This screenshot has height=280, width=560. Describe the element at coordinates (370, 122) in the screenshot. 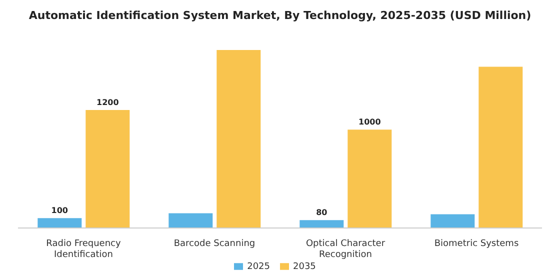

I see `data-label: 1000` at that location.